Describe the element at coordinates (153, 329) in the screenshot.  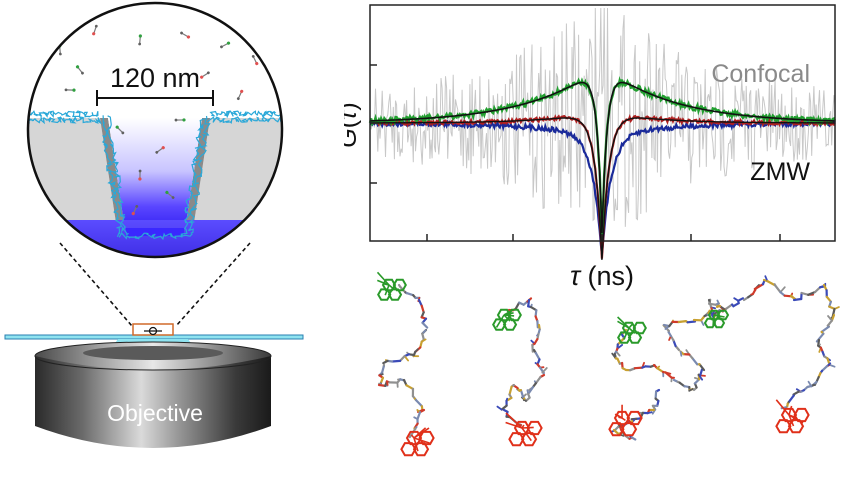
I see `zmw-chip` at that location.